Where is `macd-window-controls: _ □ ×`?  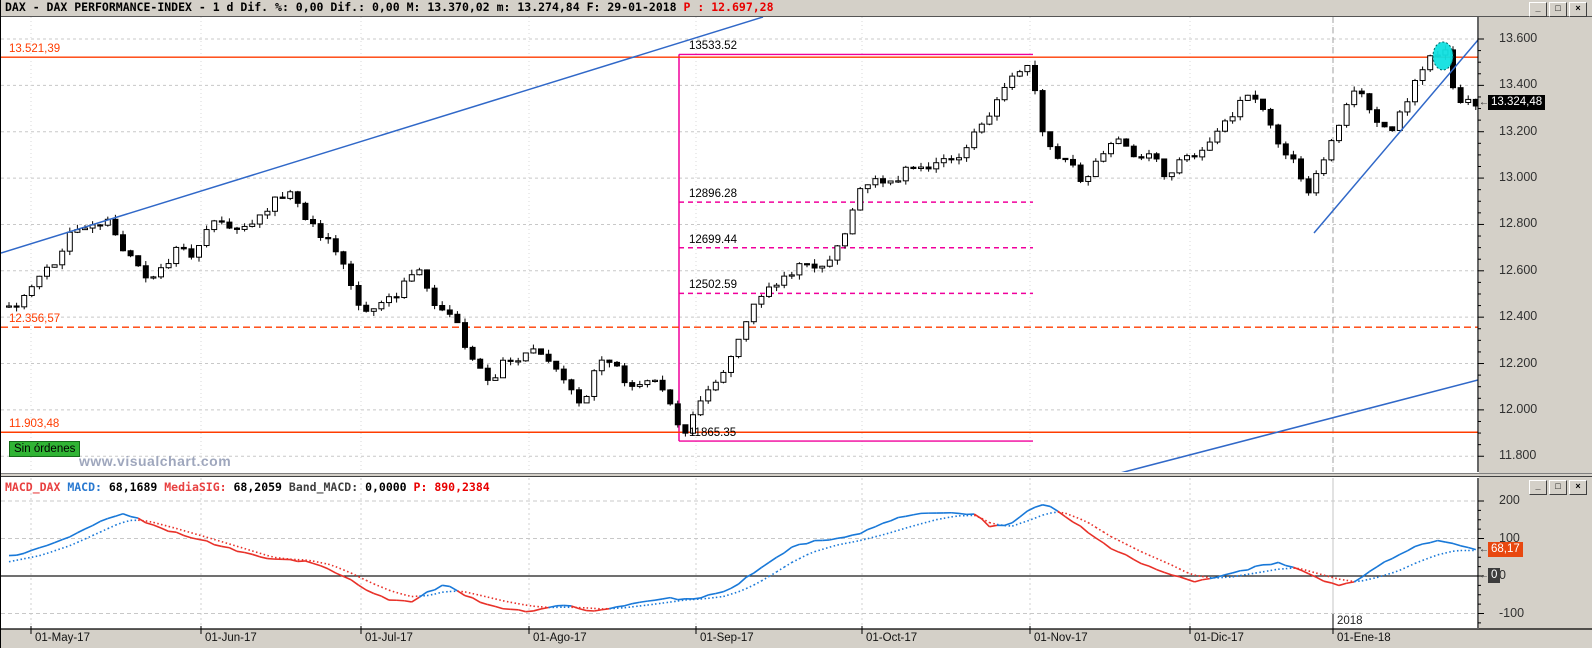 macd-window-controls: _ □ × is located at coordinates (1558, 487).